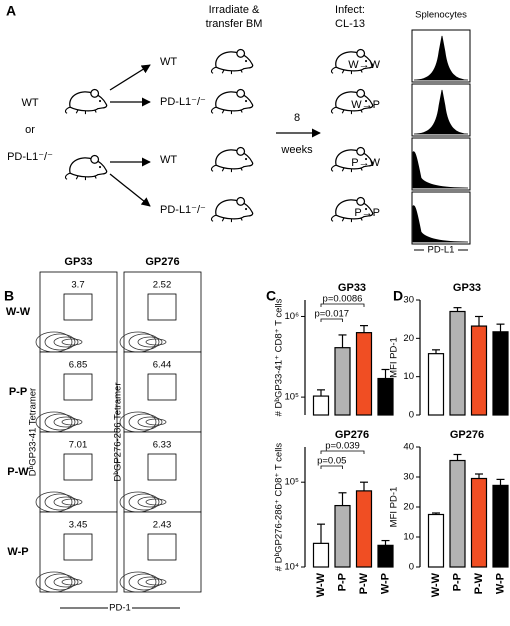 This screenshot has width=510, height=626. Describe the element at coordinates (291, 567) in the screenshot. I see `y-tick-label: 10⁴` at that location.